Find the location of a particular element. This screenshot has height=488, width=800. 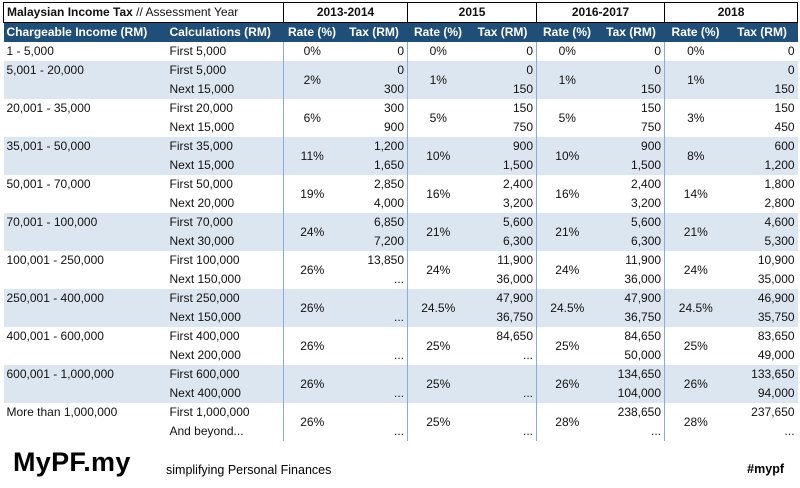

calculation-cell: Next 400,000 is located at coordinates (225, 393).